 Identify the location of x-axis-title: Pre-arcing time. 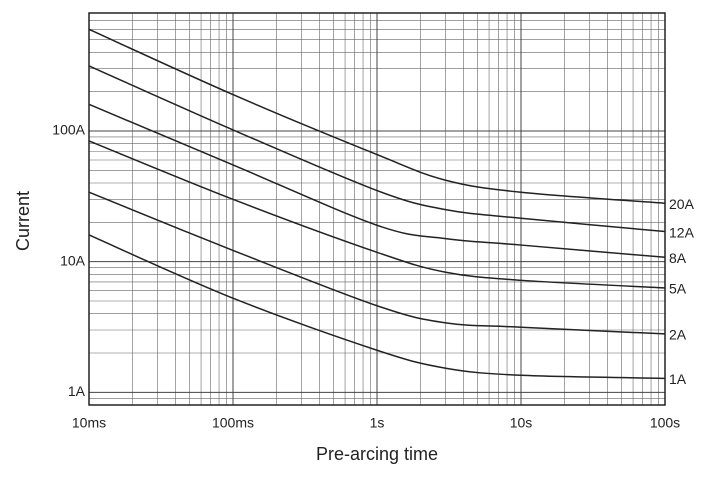
(377, 454).